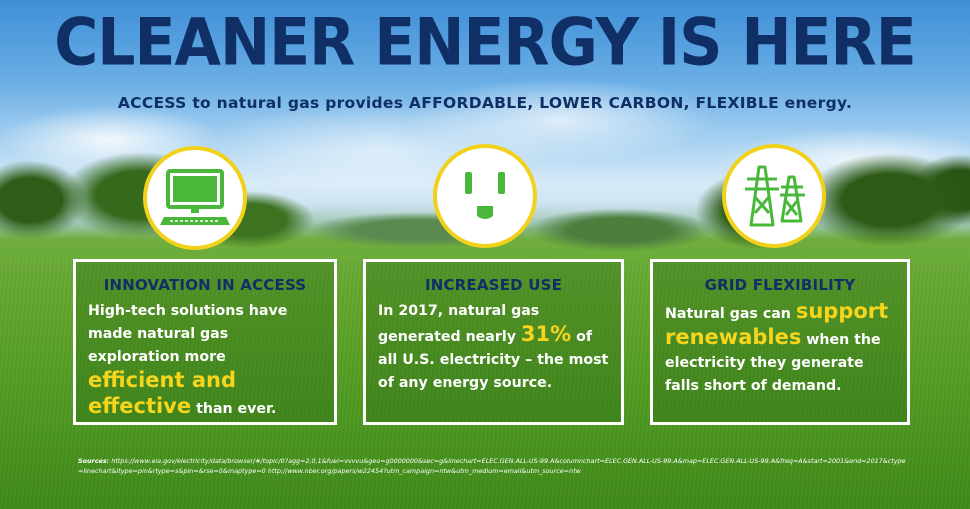 The height and width of the screenshot is (509, 970). What do you see at coordinates (205, 285) in the screenshot?
I see `card-title: INNOVATION IN ACCESS` at bounding box center [205, 285].